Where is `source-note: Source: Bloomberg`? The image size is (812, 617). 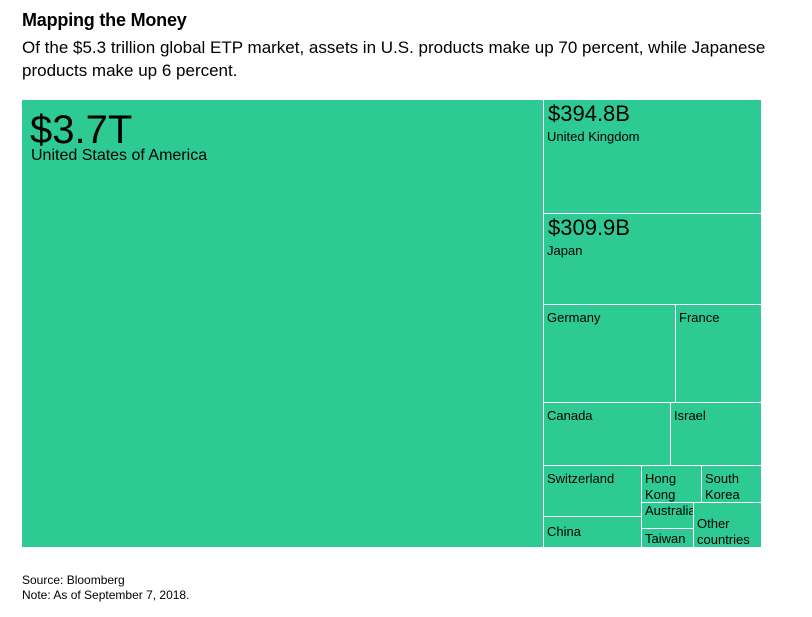
source-note: Source: Bloomberg is located at coordinates (73, 580).